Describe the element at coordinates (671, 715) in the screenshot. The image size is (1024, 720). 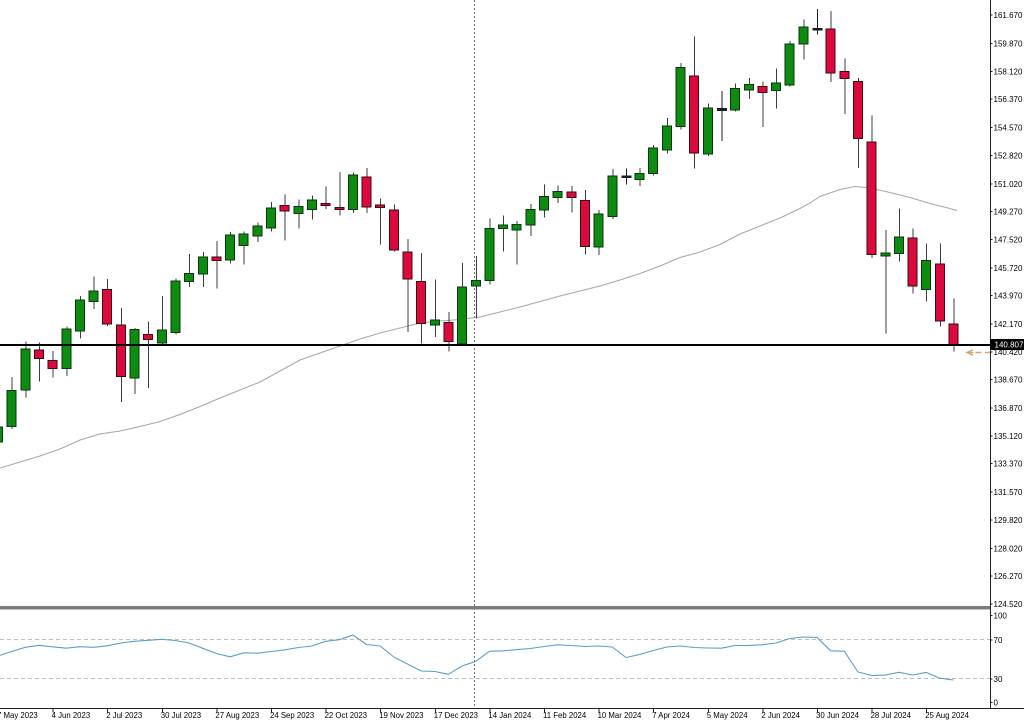
I see `svg-text: 7 Apr 2024` at that location.